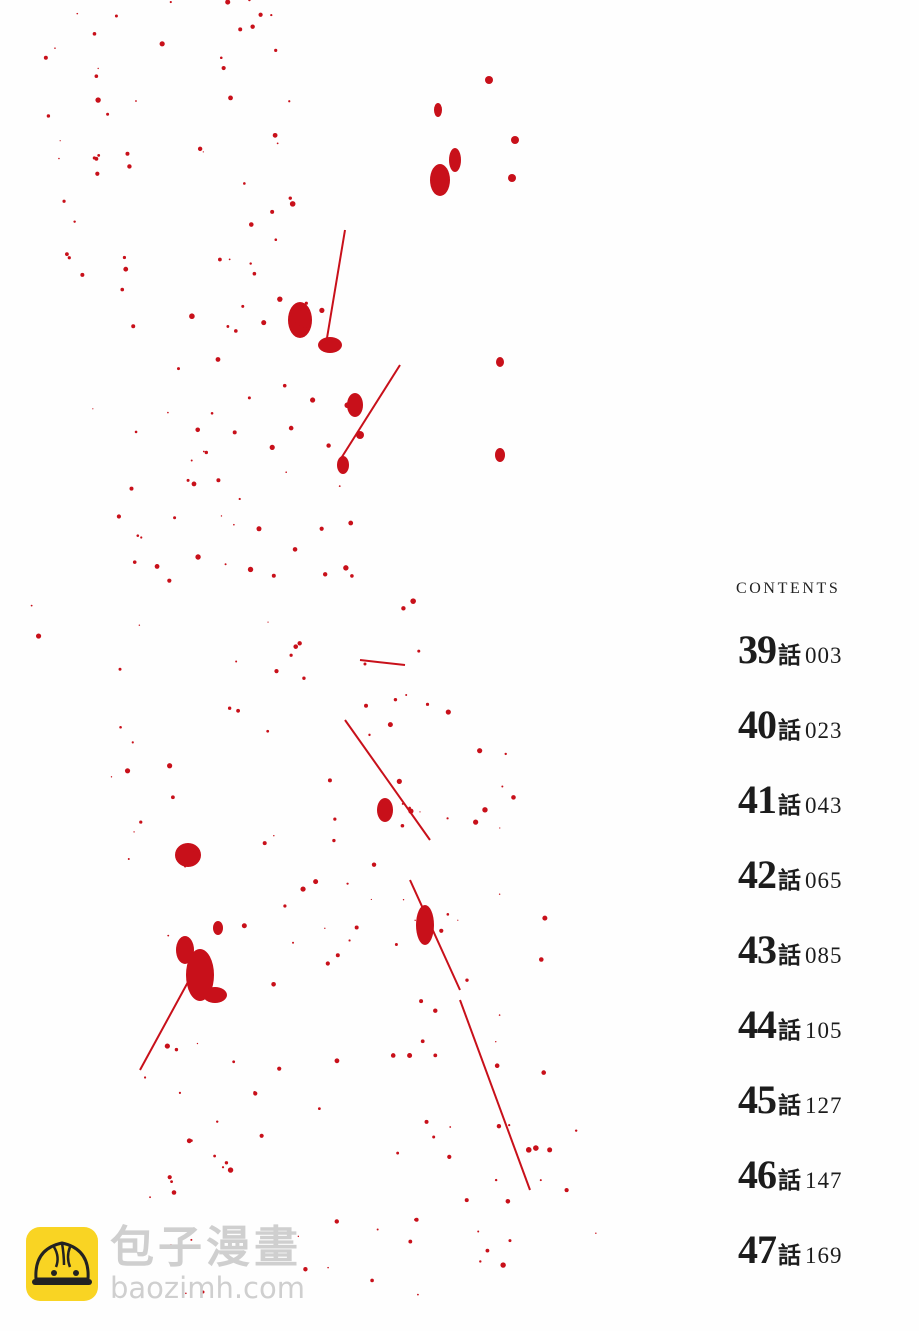 The image size is (919, 1331). I want to click on toc-entry: 44 話 105, so click(790, 1038).